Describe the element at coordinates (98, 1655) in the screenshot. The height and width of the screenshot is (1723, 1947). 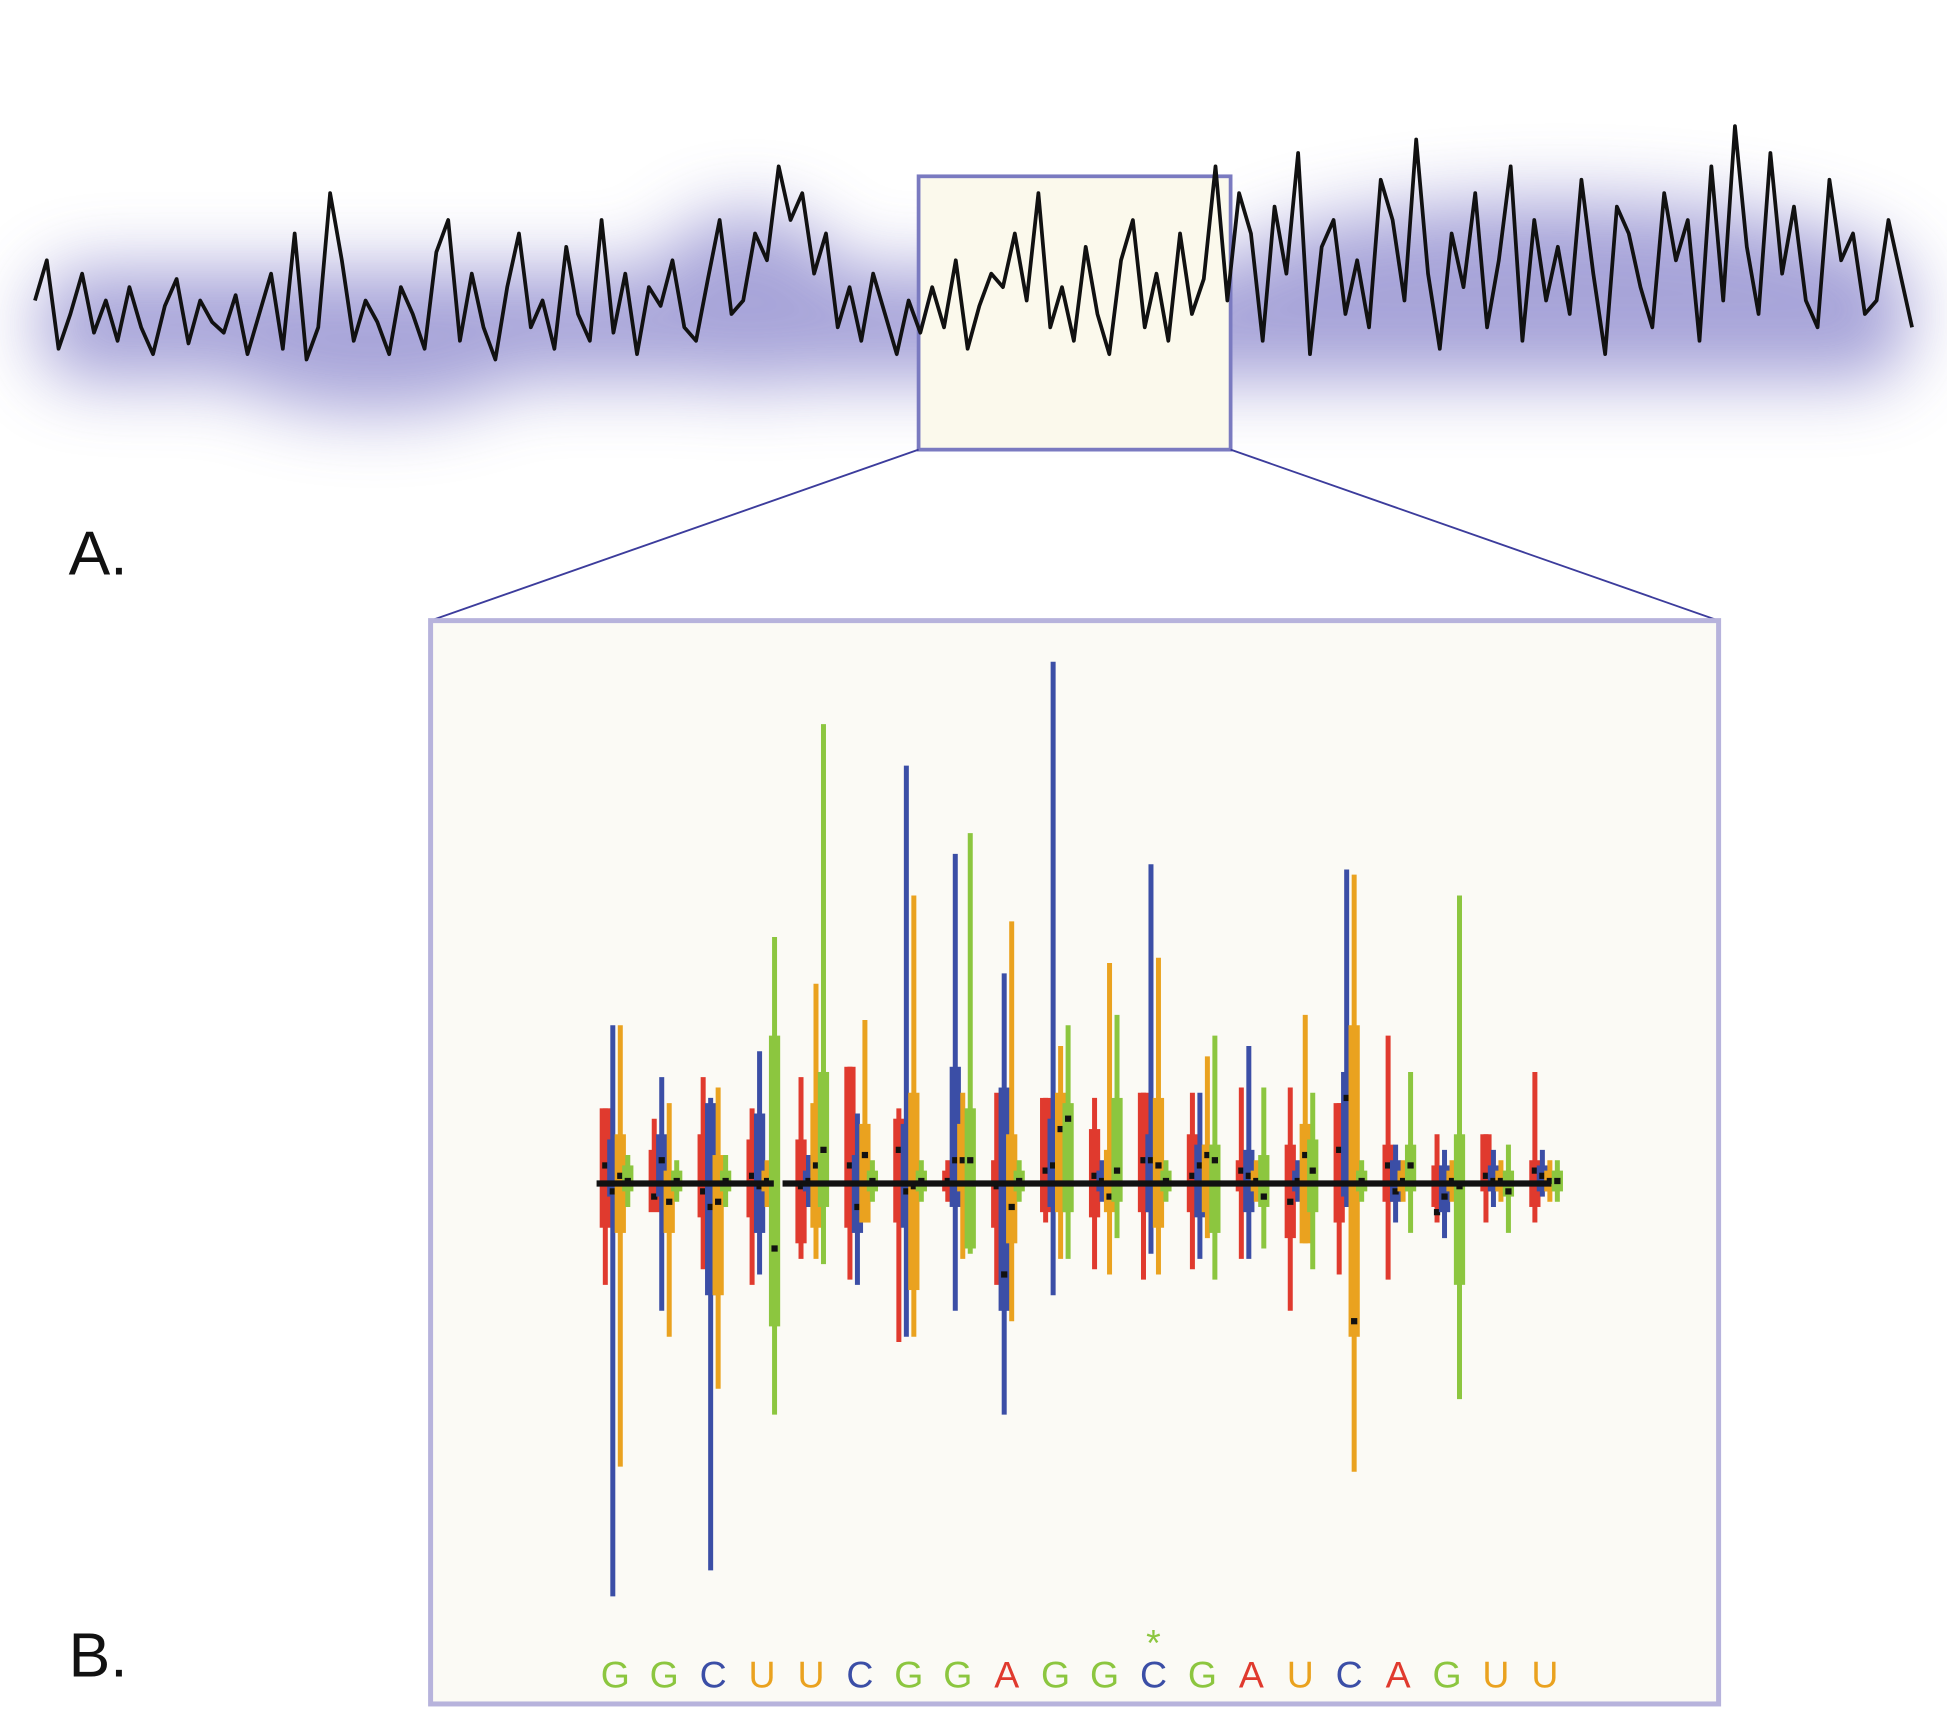
I see `panel-label: B.` at that location.